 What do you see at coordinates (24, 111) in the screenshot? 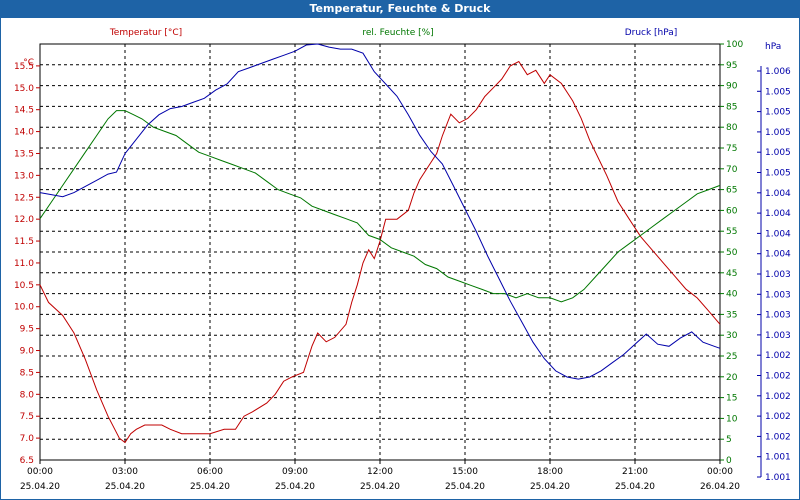
I see `temp-tick-label: 14.5` at bounding box center [24, 111].